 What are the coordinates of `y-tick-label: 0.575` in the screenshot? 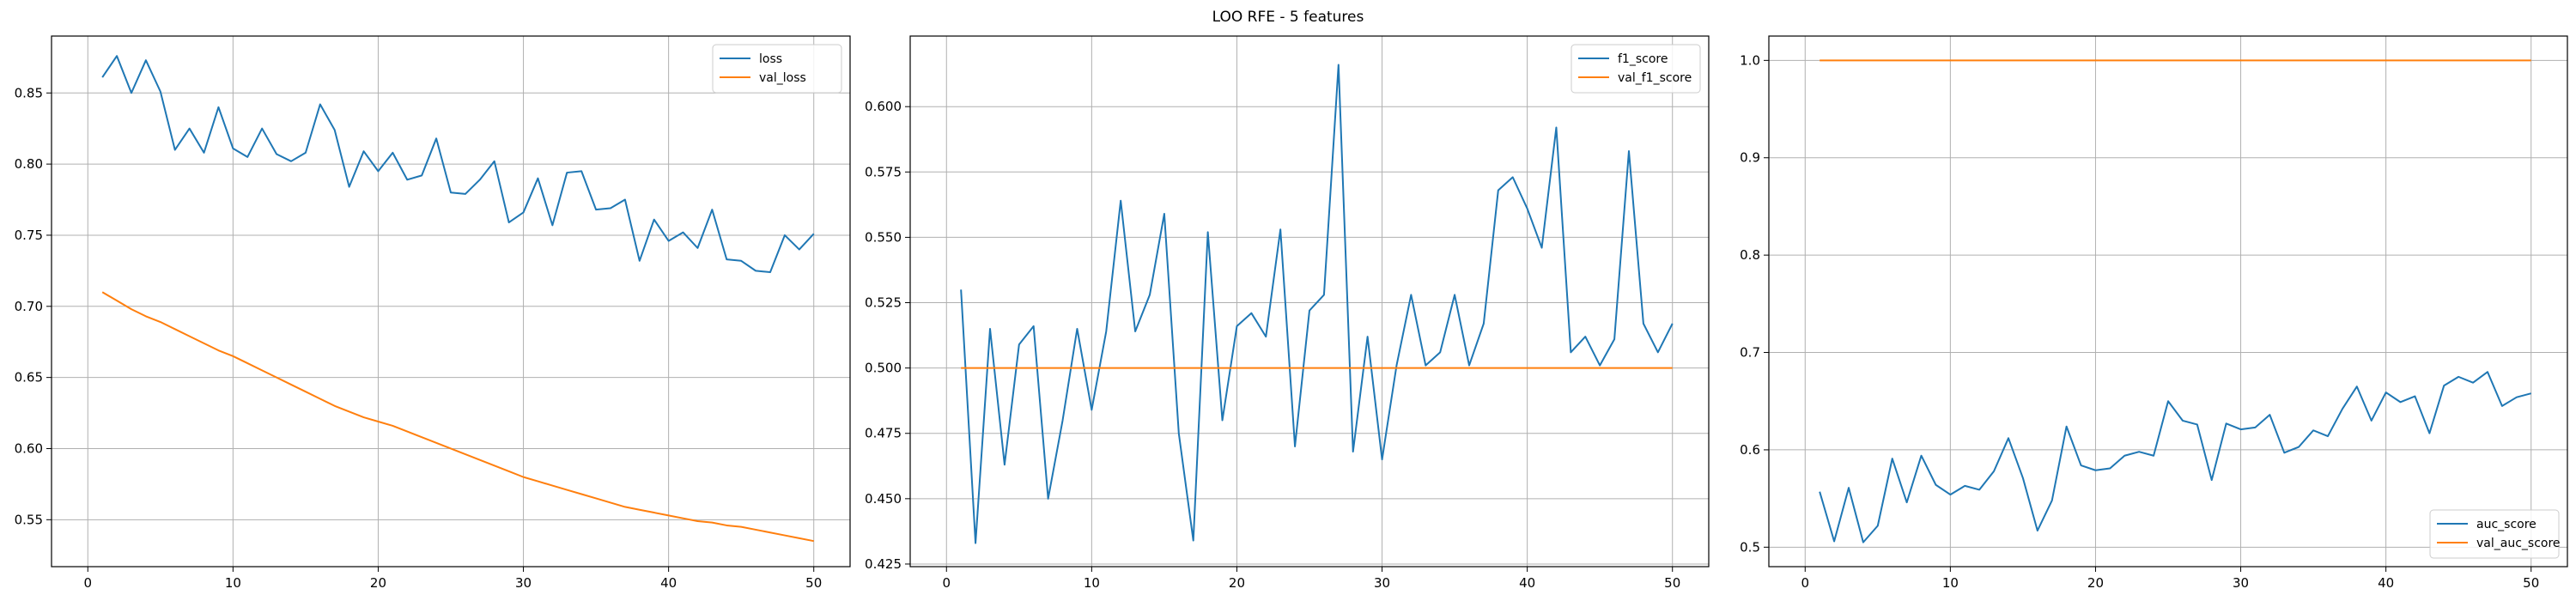 It's located at (884, 171).